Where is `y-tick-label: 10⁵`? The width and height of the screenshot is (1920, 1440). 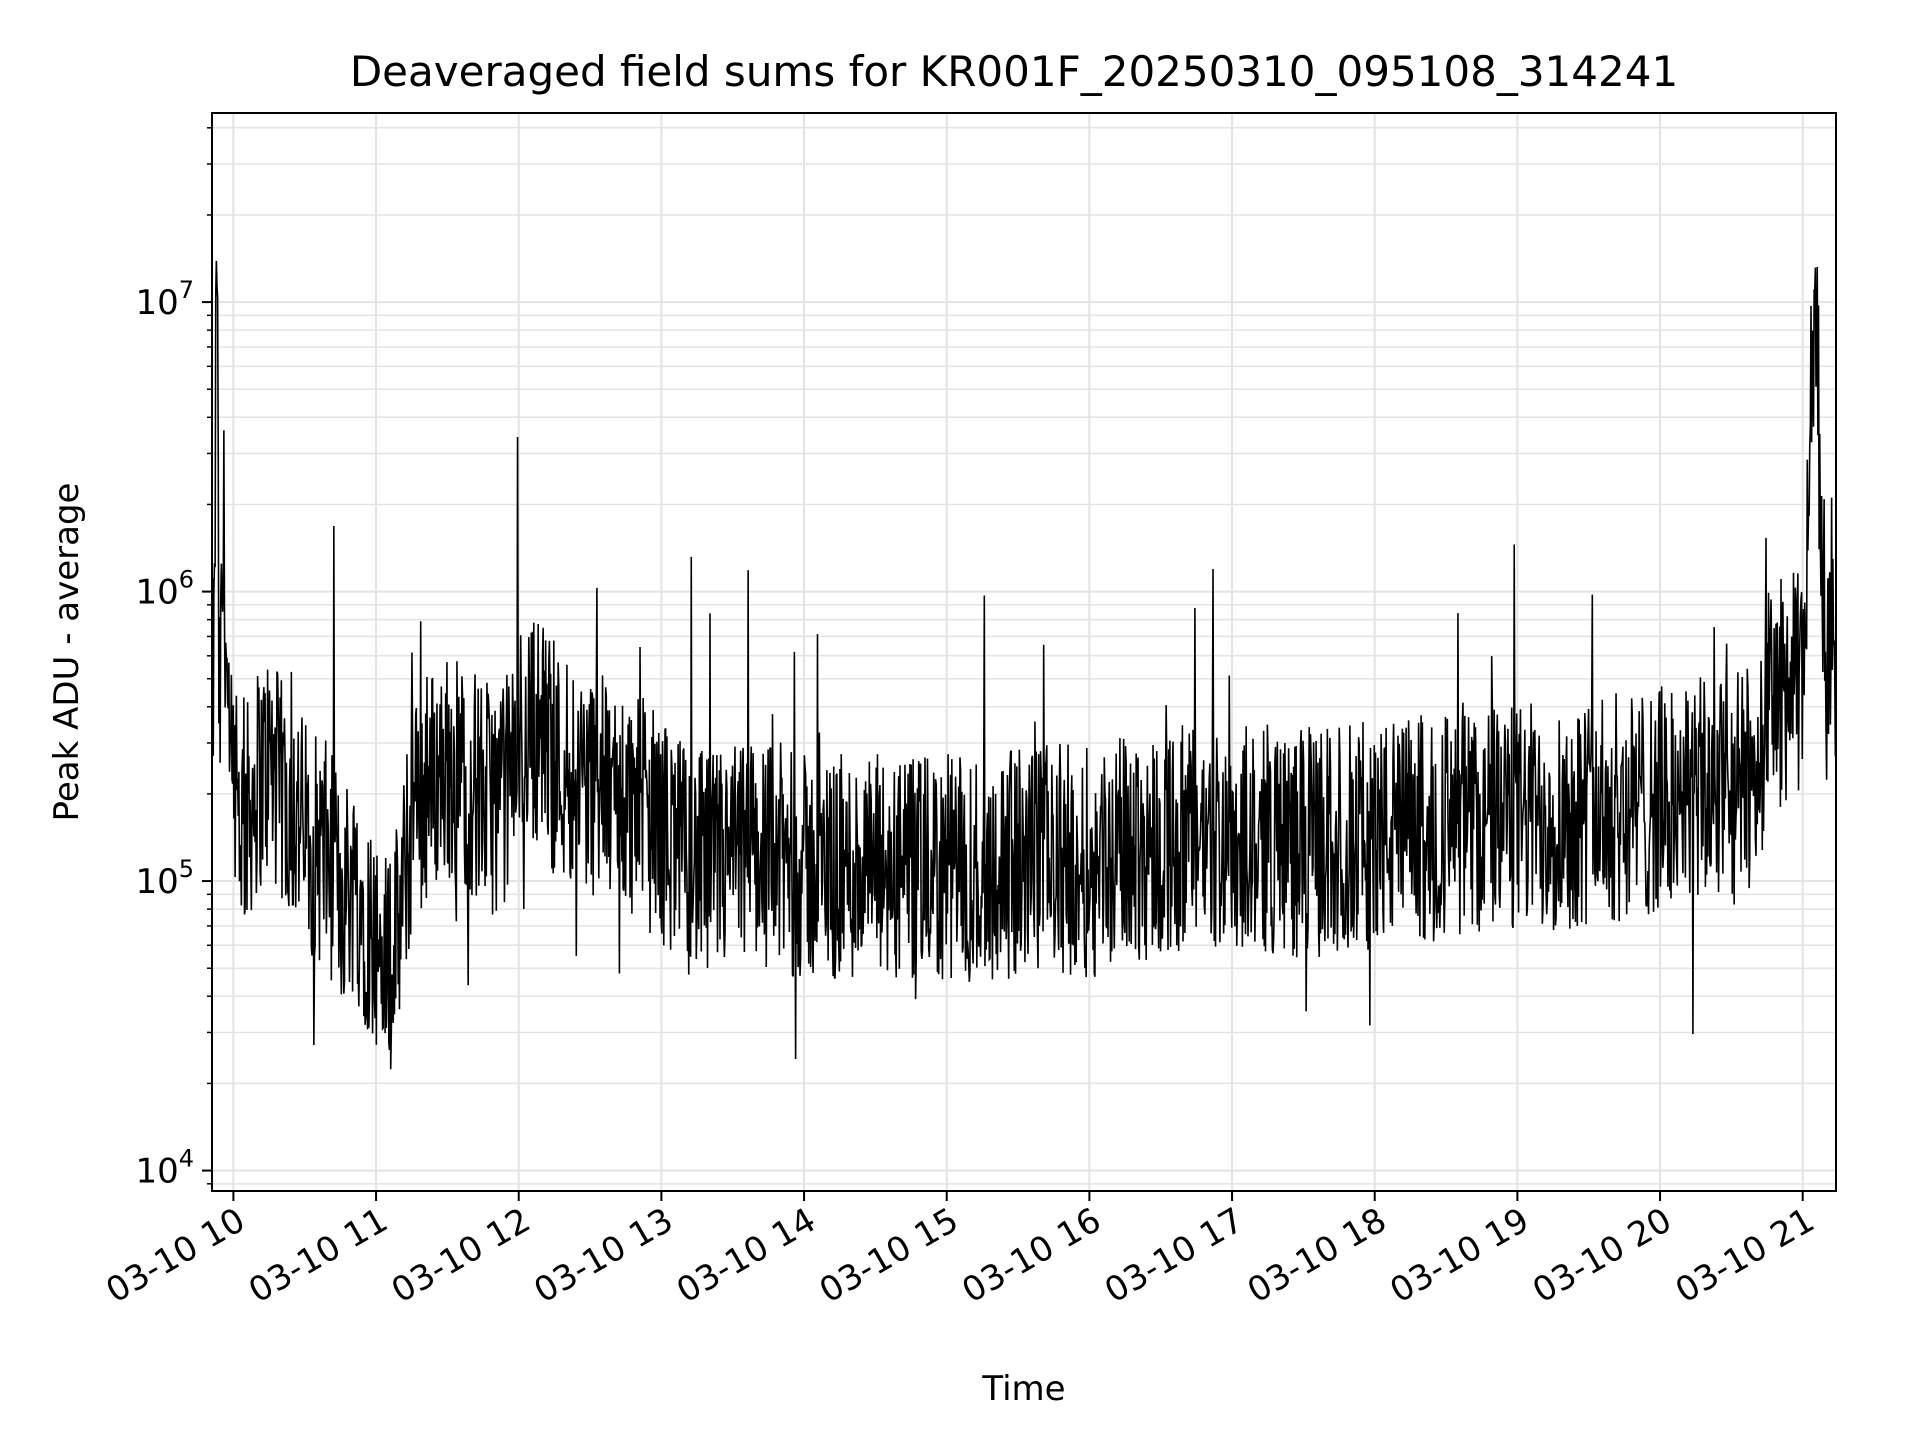 y-tick-label: 10⁵ is located at coordinates (164, 878).